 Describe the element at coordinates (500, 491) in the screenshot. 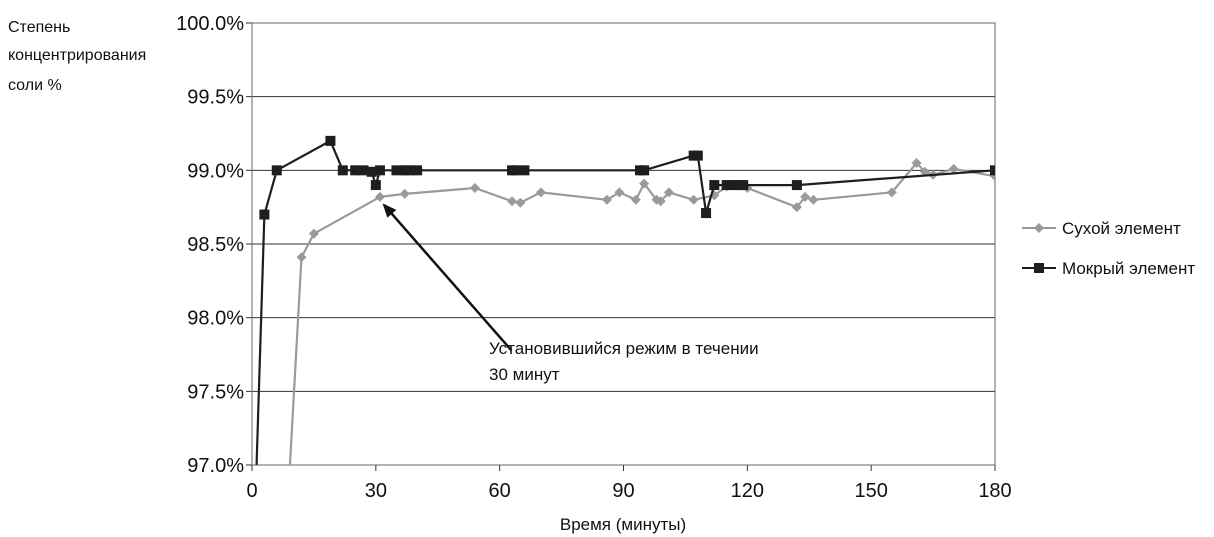

I see `x-tick-label: 60` at that location.